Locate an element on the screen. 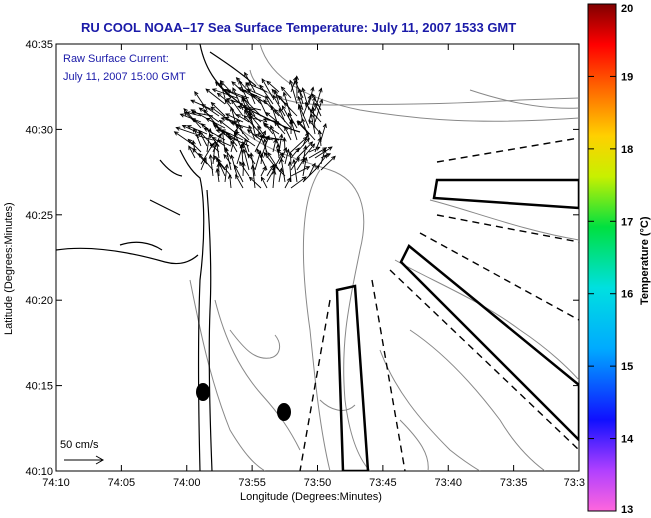 The height and width of the screenshot is (518, 651). scale-arrow-icon is located at coordinates (84, 460).